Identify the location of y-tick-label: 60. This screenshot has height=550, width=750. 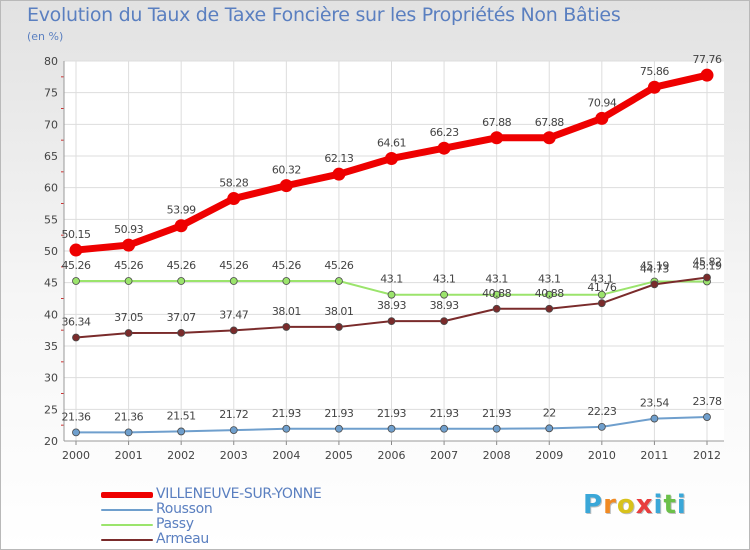
(51, 188).